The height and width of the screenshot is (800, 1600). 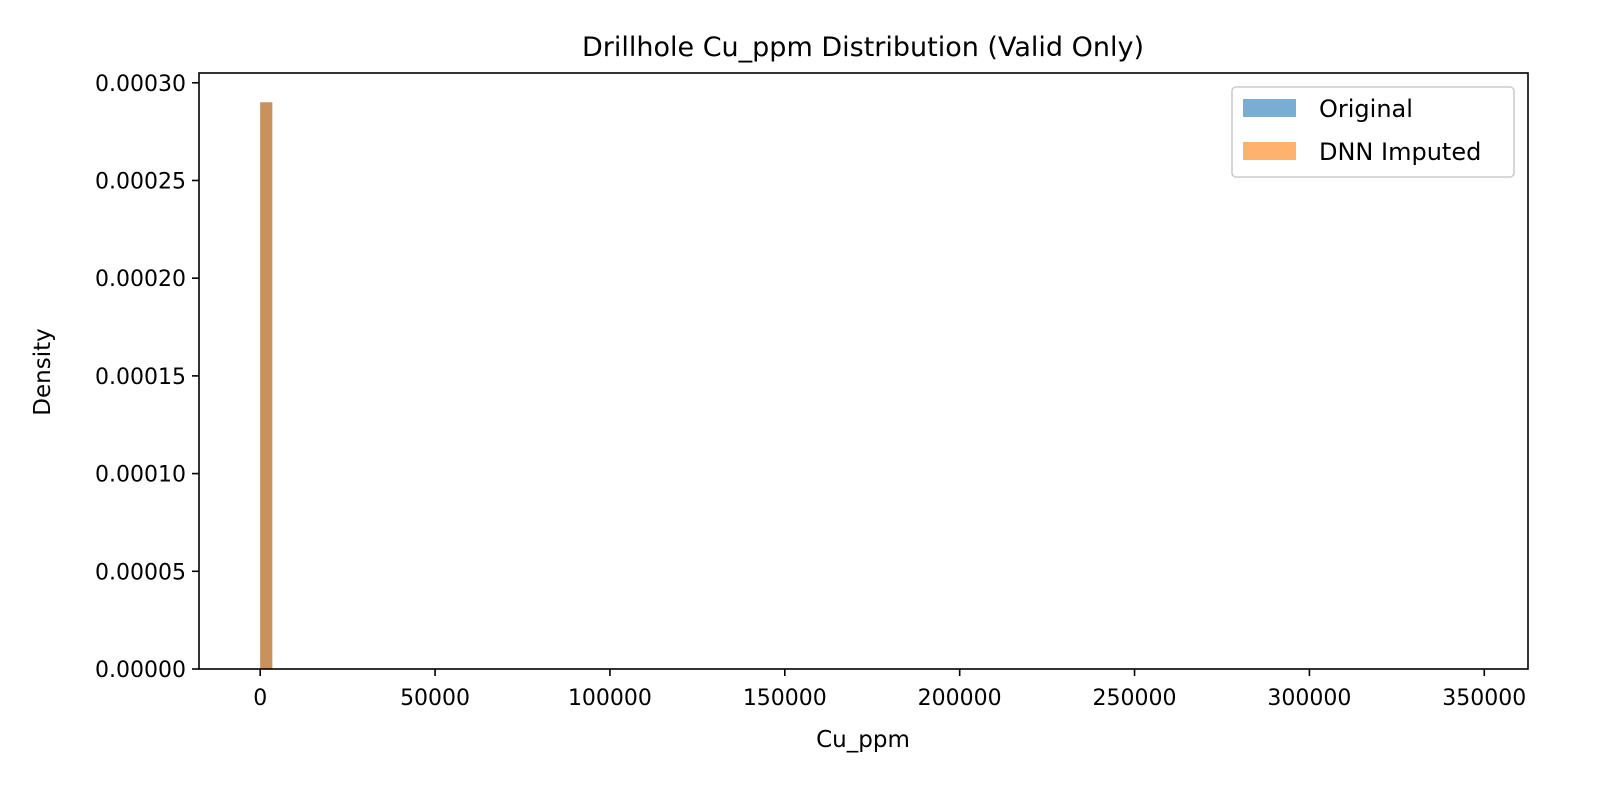 What do you see at coordinates (140, 670) in the screenshot?
I see `y-tick-label: 0.00000` at bounding box center [140, 670].